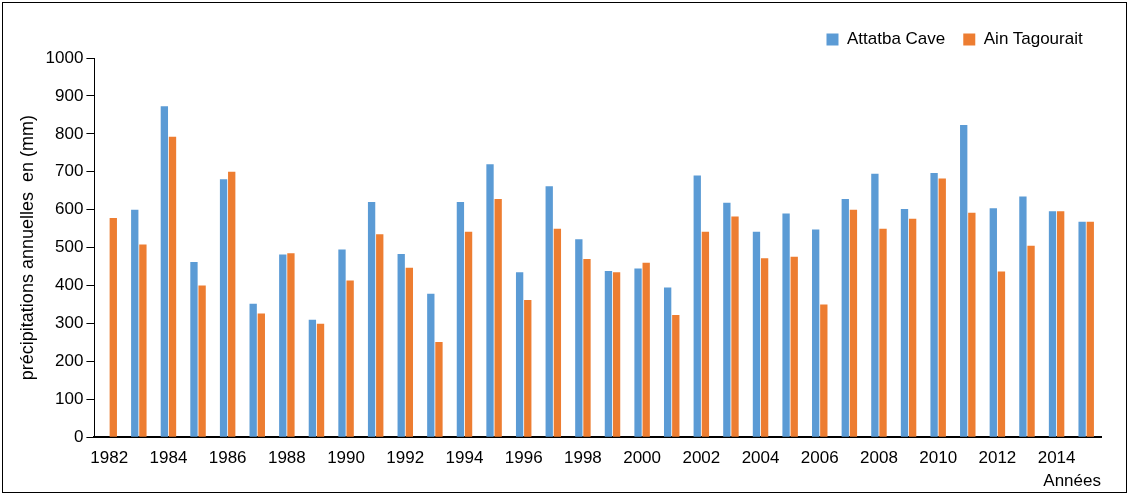 This screenshot has width=1131, height=497. What do you see at coordinates (69, 209) in the screenshot?
I see `y-tick-label: 600` at bounding box center [69, 209].